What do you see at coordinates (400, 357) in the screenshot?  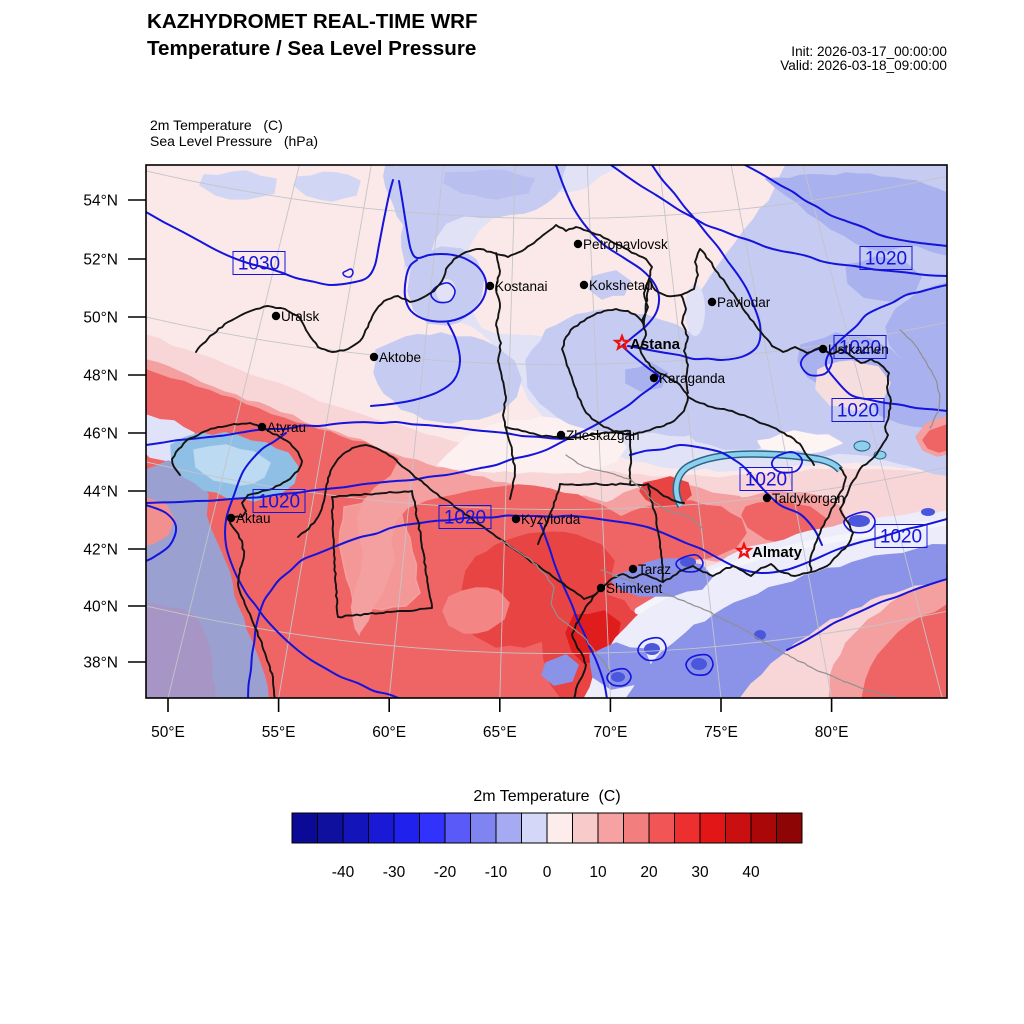 I see `svg-text: Aktobe` at bounding box center [400, 357].